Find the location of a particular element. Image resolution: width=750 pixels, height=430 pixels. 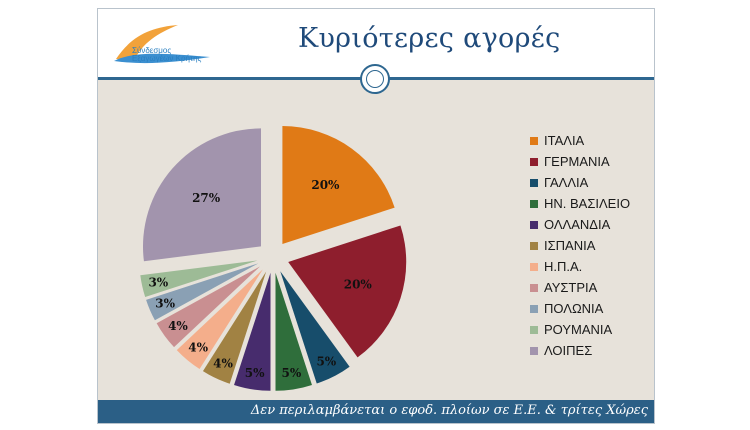

slice-data-label-1: 20% is located at coordinates (358, 285).